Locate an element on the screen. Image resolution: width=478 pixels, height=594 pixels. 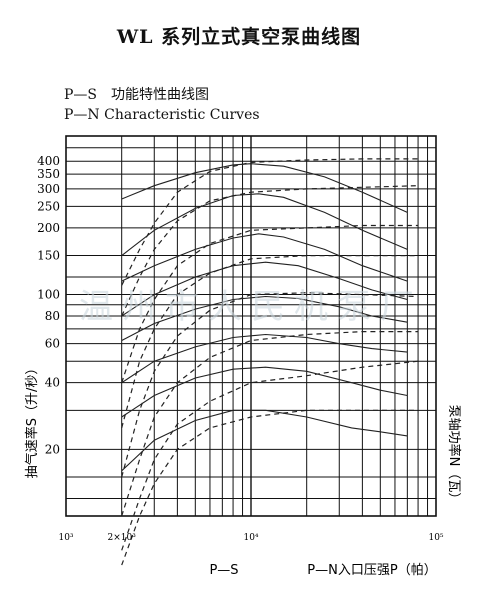
legend-ps-label: P—S 功能特性曲线图 is located at coordinates (137, 95).